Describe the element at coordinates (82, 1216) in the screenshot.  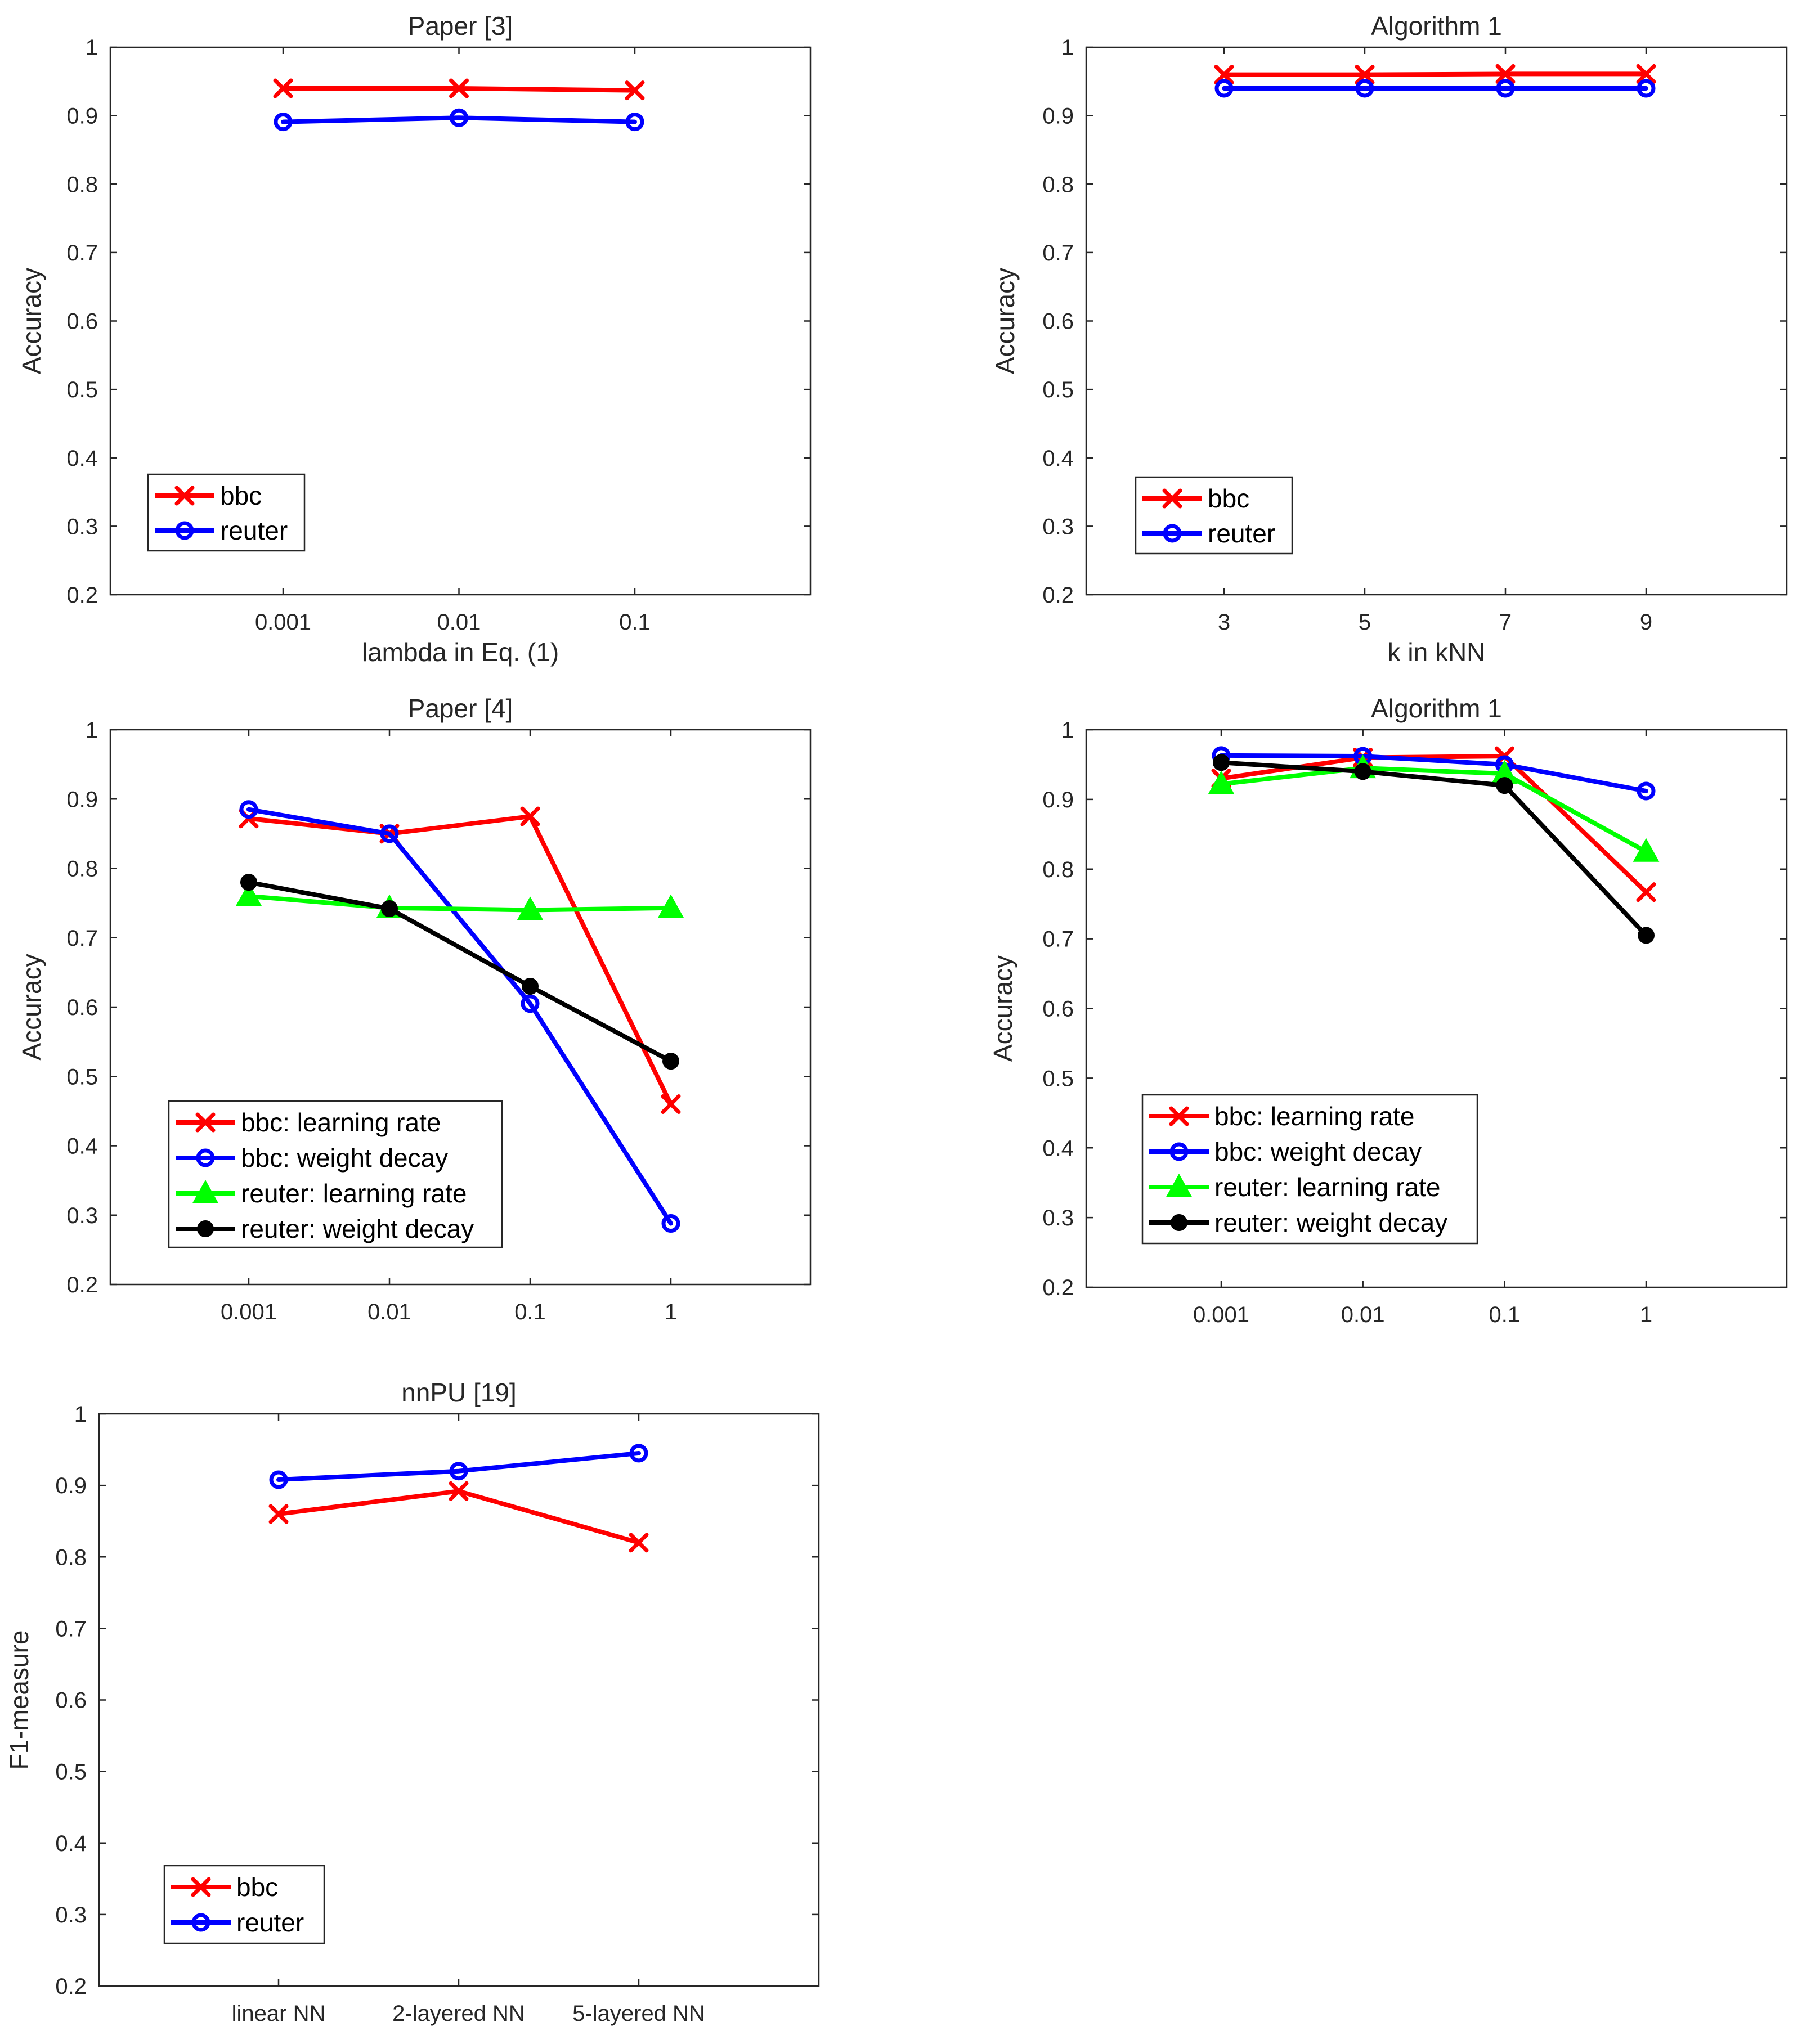
I see `y-tick-label: 0.3` at that location.